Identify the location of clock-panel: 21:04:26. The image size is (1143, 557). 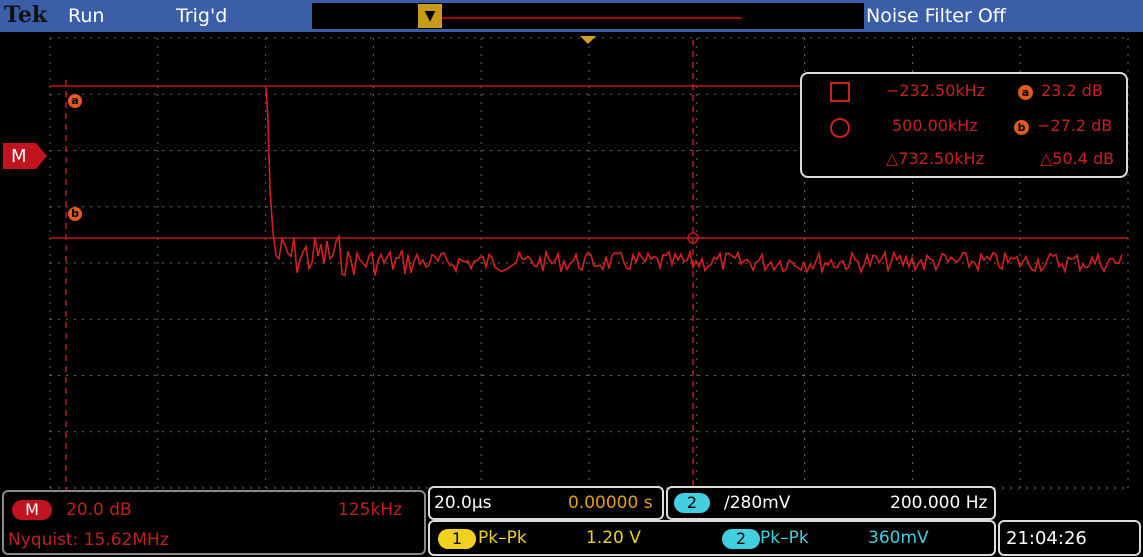
(1069, 538).